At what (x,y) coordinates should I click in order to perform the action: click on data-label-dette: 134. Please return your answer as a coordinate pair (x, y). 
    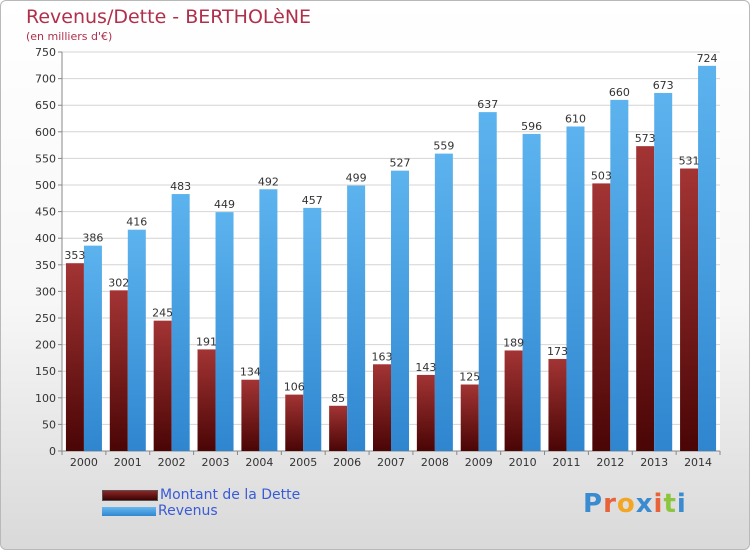
    Looking at the image, I should click on (250, 372).